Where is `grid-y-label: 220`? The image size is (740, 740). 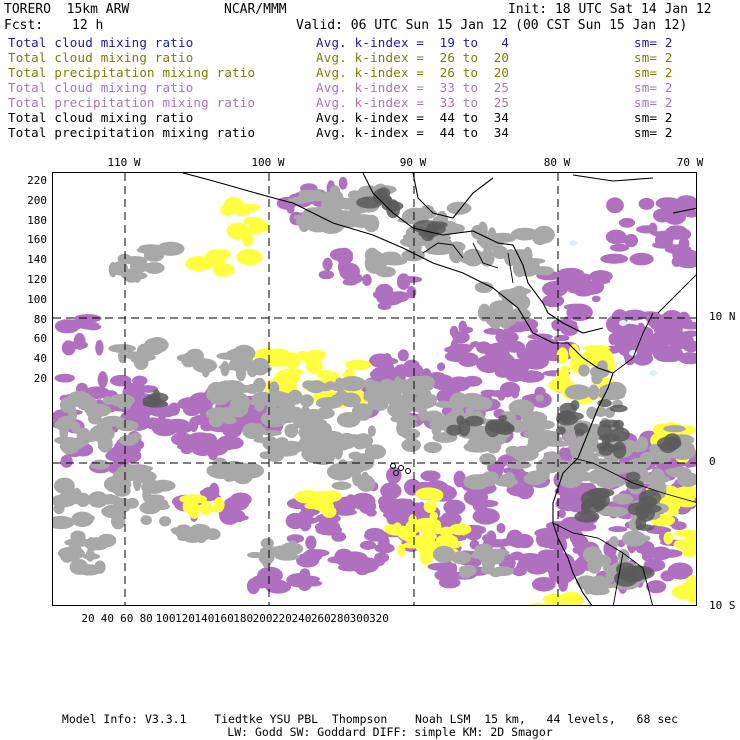
grid-y-label: 220 is located at coordinates (37, 180).